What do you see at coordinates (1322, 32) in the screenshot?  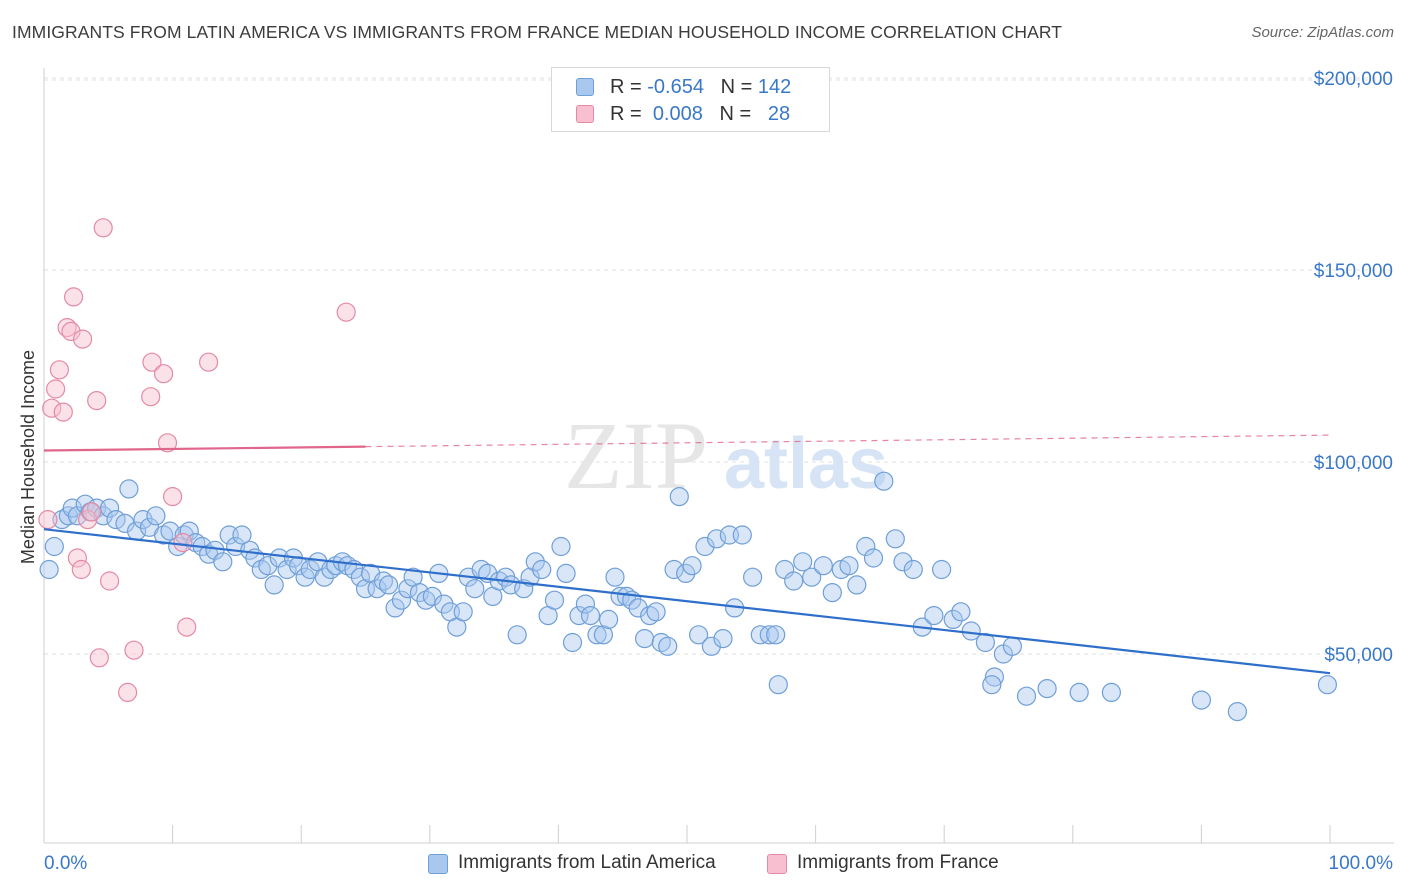 I see `source-credit: Source: ZipAtlas.com` at bounding box center [1322, 32].